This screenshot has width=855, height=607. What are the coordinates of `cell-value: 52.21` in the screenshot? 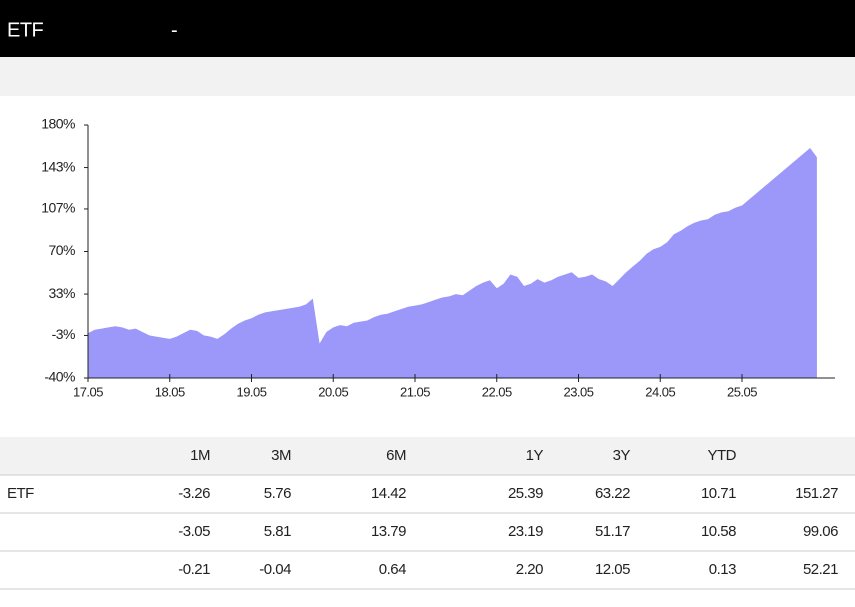 It's located at (820, 569).